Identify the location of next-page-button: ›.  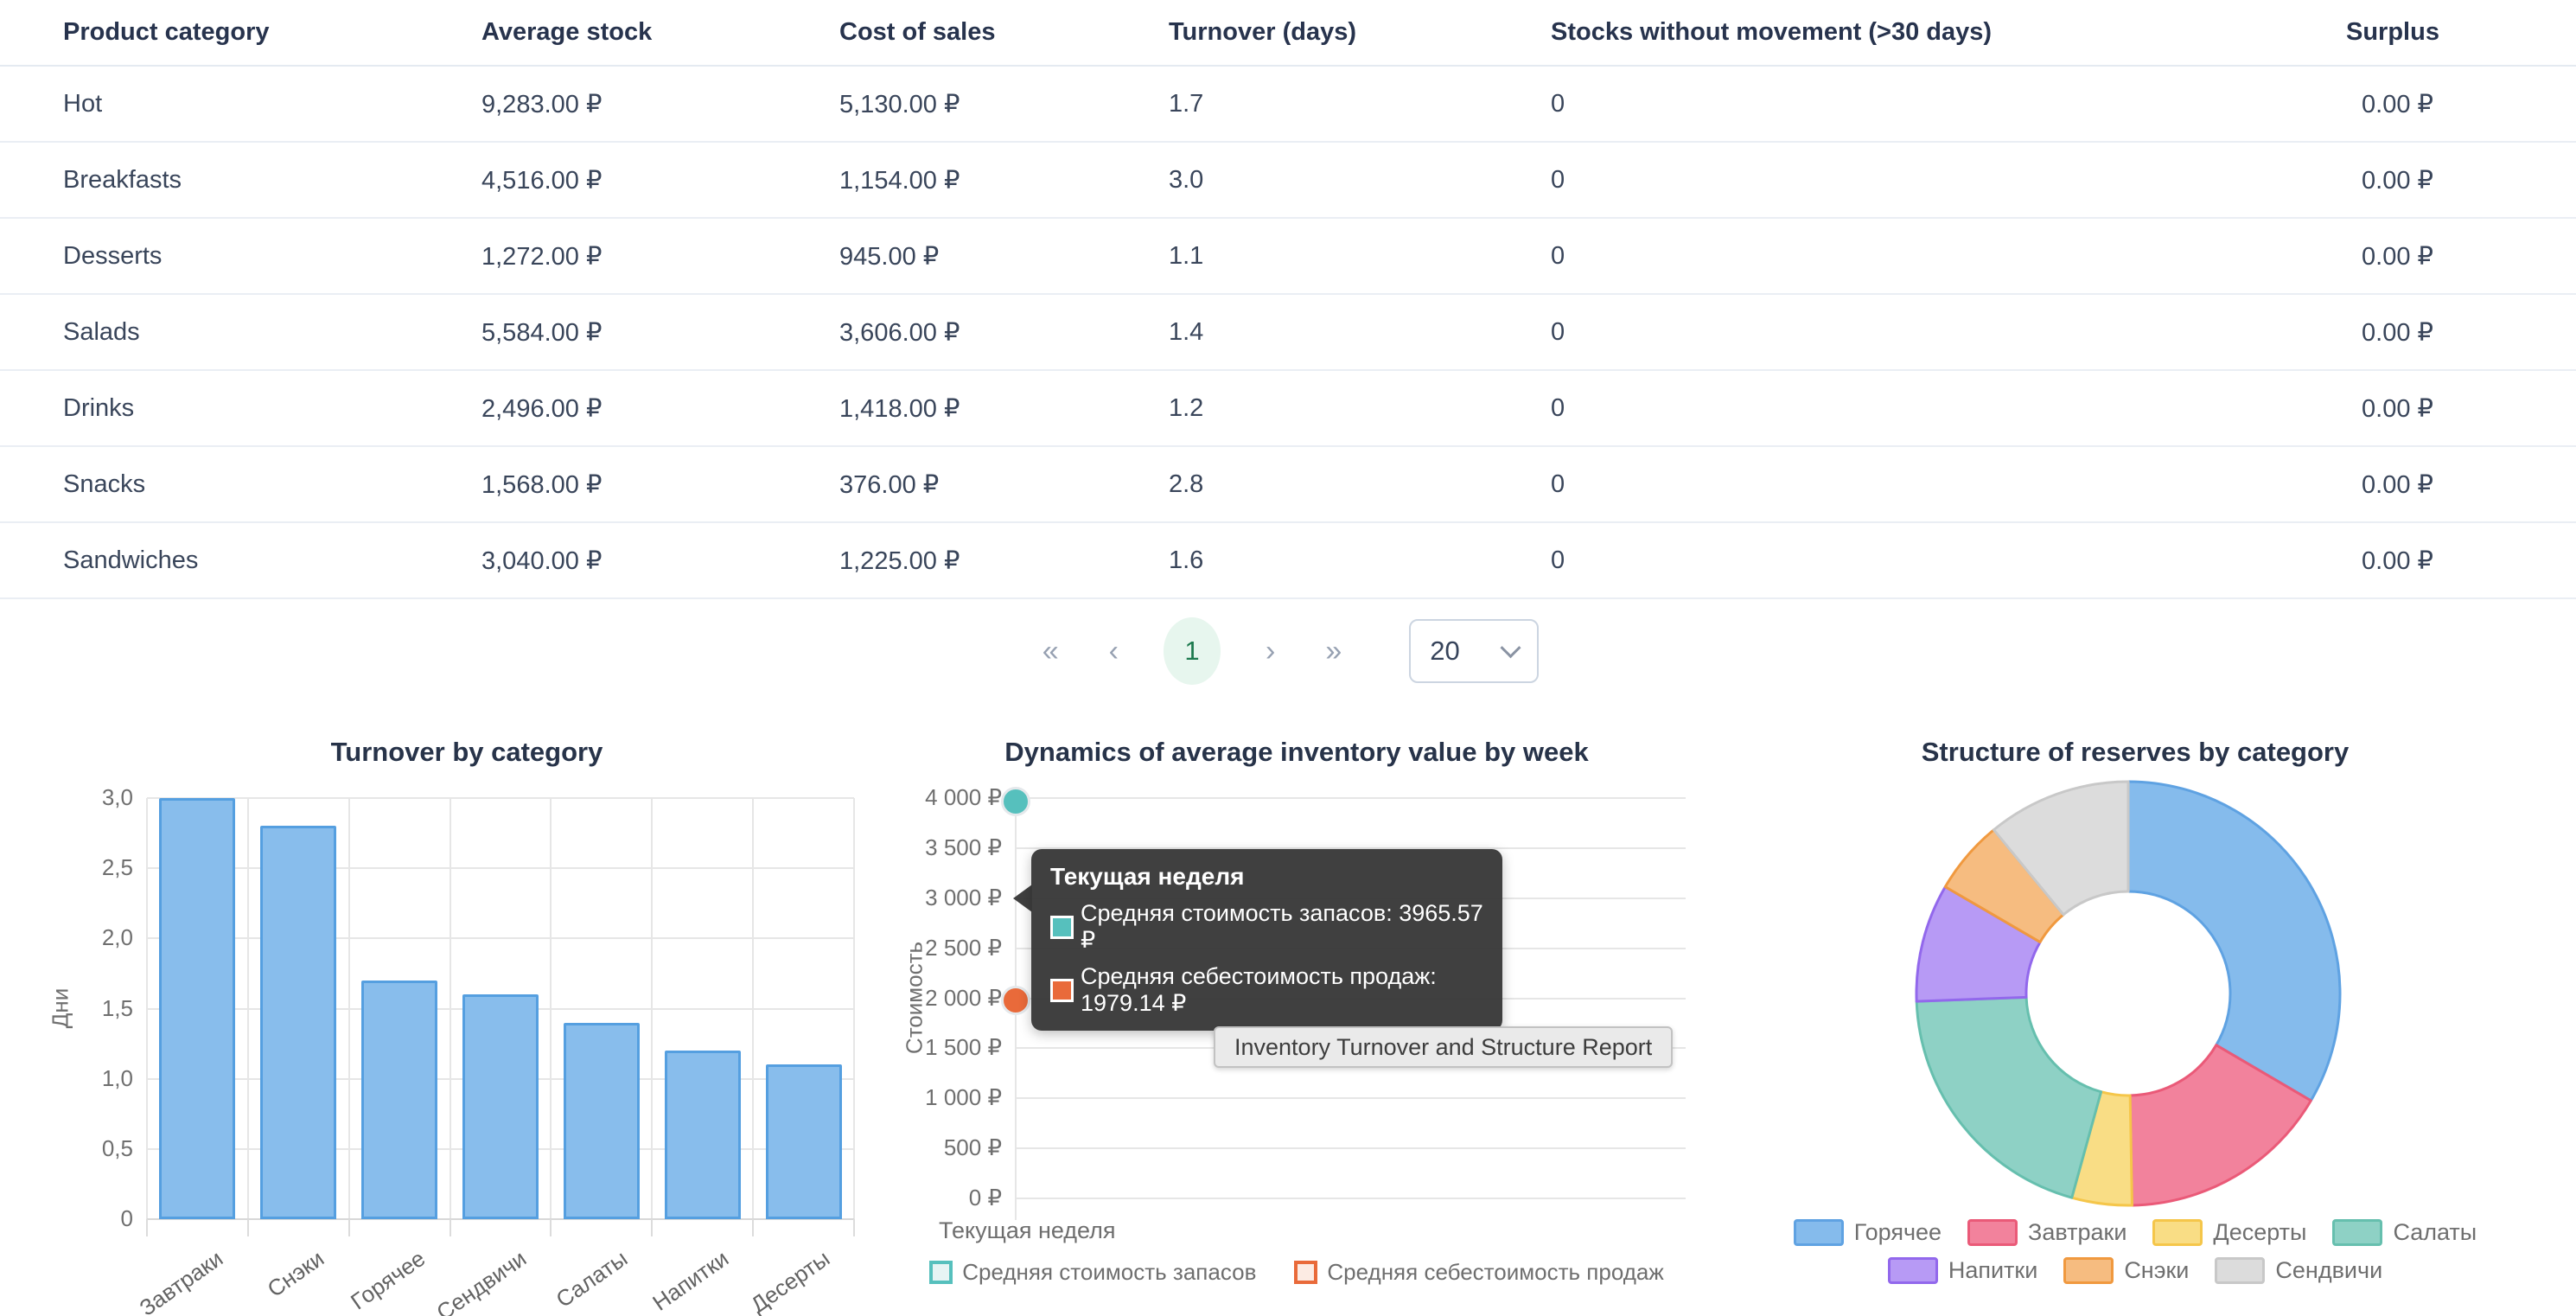
(1271, 652).